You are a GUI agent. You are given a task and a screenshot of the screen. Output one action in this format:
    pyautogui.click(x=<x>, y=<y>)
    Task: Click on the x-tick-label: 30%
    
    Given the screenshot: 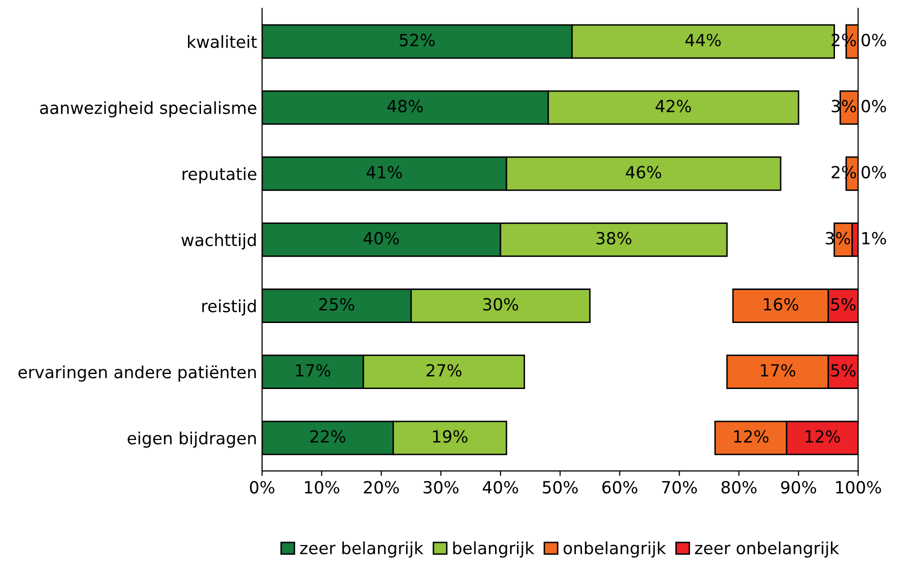 What is the action you would take?
    pyautogui.click(x=441, y=487)
    